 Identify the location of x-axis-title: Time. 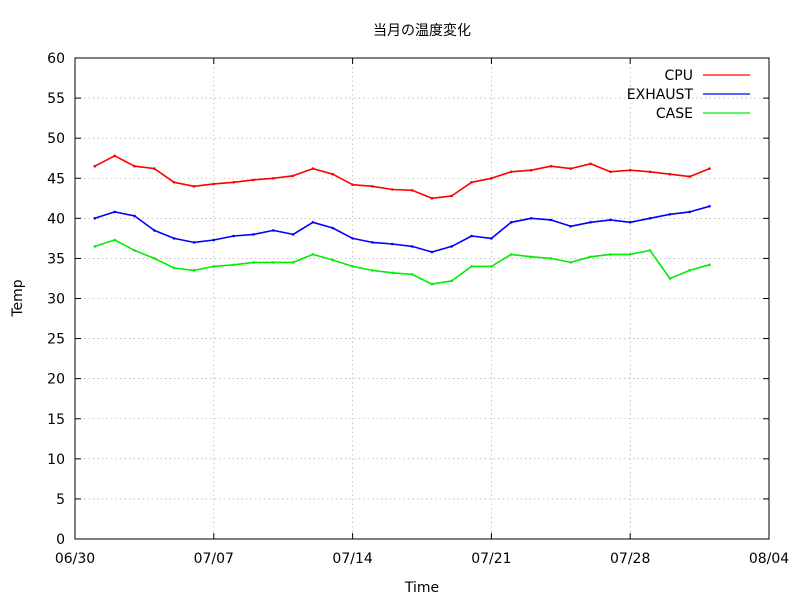
(421, 588).